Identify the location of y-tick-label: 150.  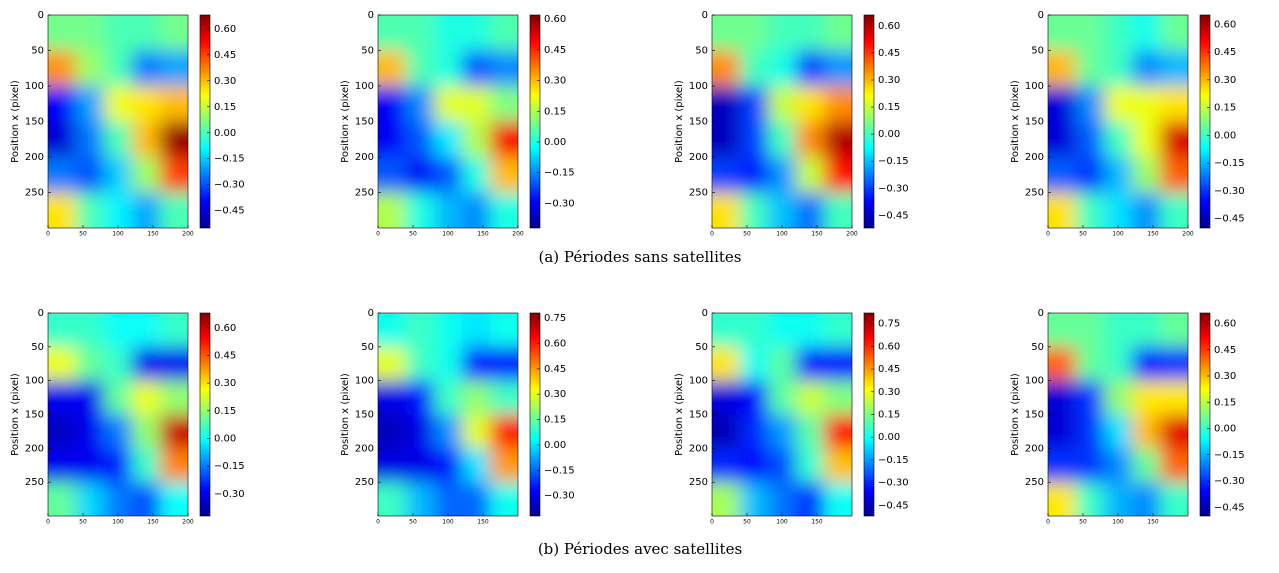
(1034, 415).